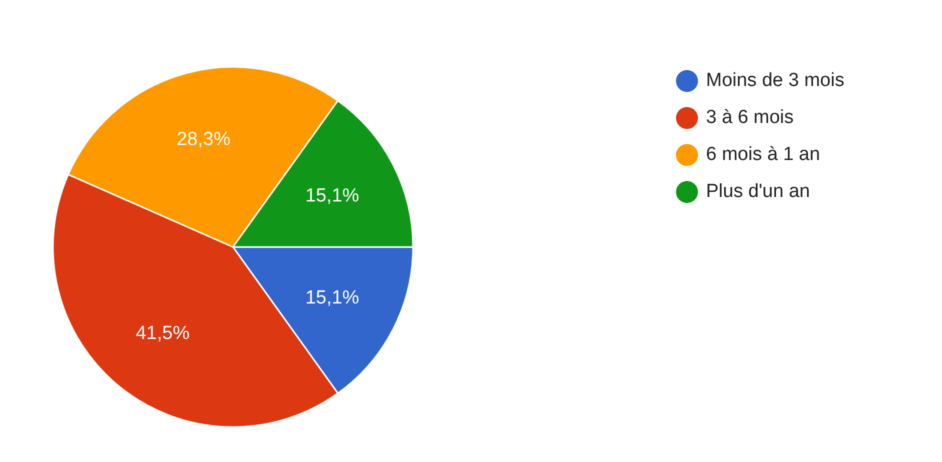  Describe the element at coordinates (758, 192) in the screenshot. I see `legend-label: Plus d'un an` at that location.